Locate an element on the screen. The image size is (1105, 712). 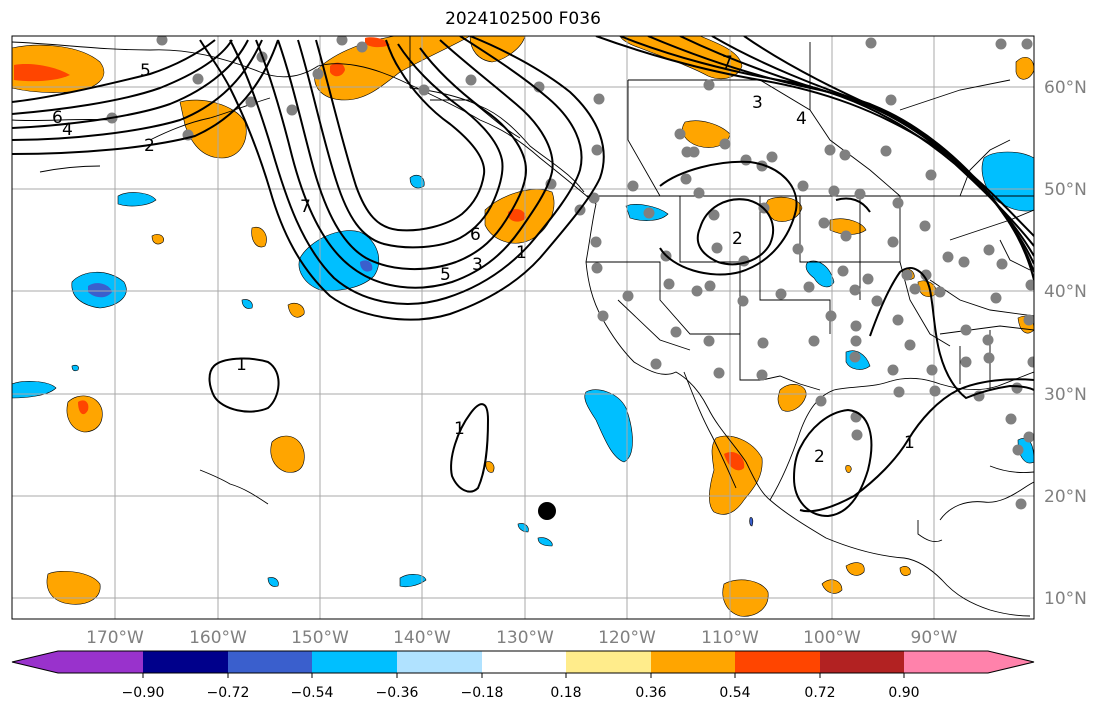
lat-tick-label: 20°N is located at coordinates (1065, 497).